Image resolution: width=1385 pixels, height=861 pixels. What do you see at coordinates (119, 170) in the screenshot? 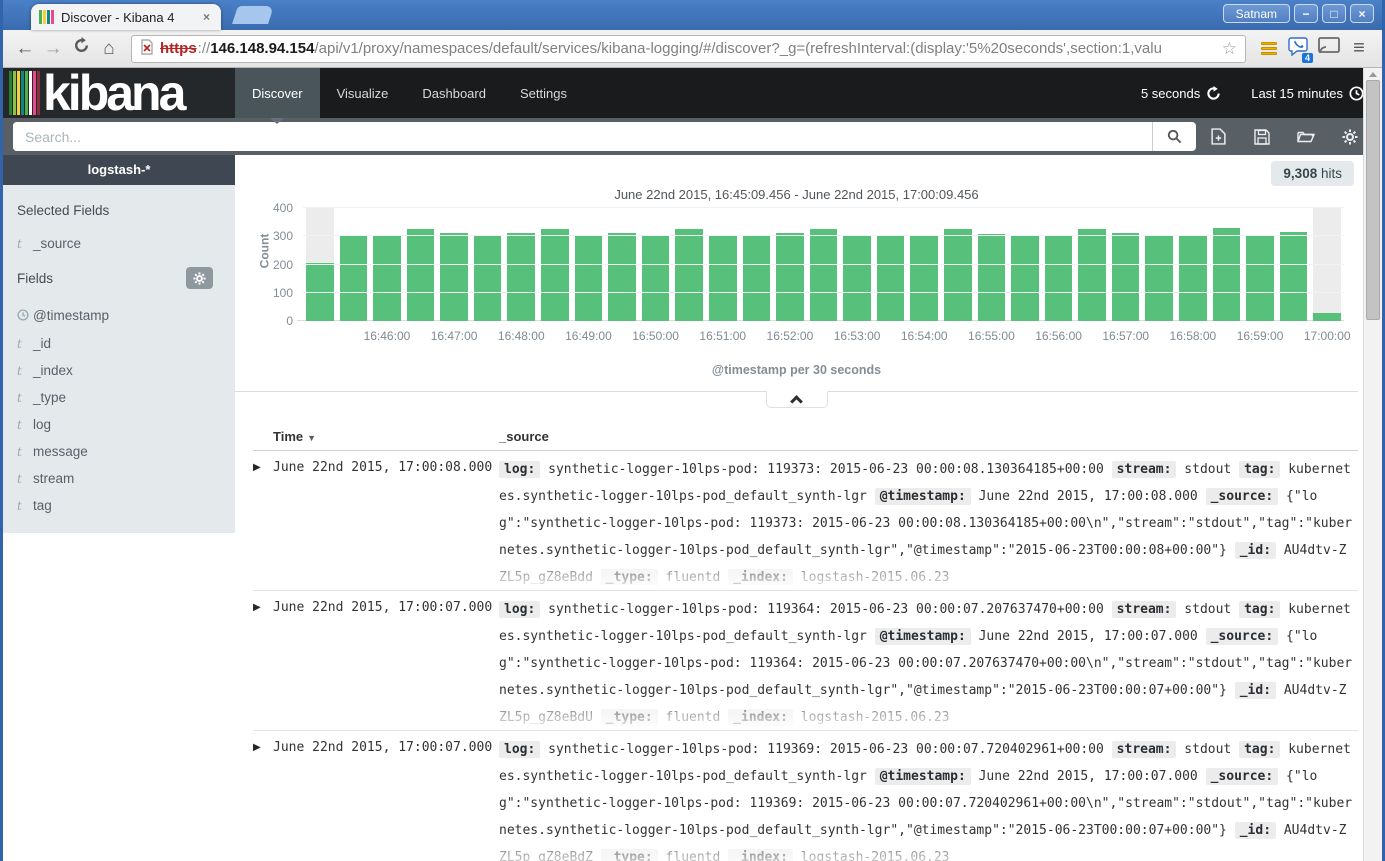
I see `index-pattern-selector: logstash-*` at bounding box center [119, 170].